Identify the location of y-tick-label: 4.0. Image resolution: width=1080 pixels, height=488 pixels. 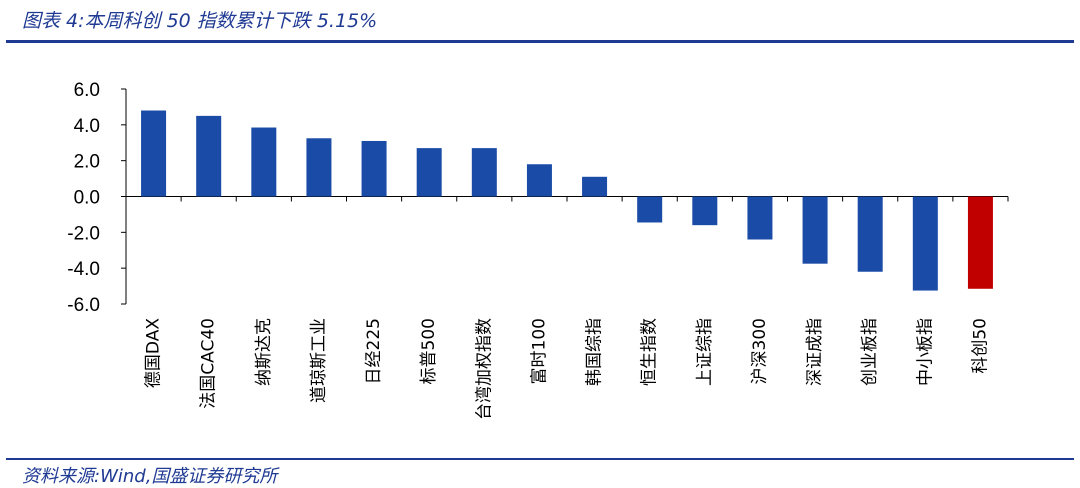
(87, 126).